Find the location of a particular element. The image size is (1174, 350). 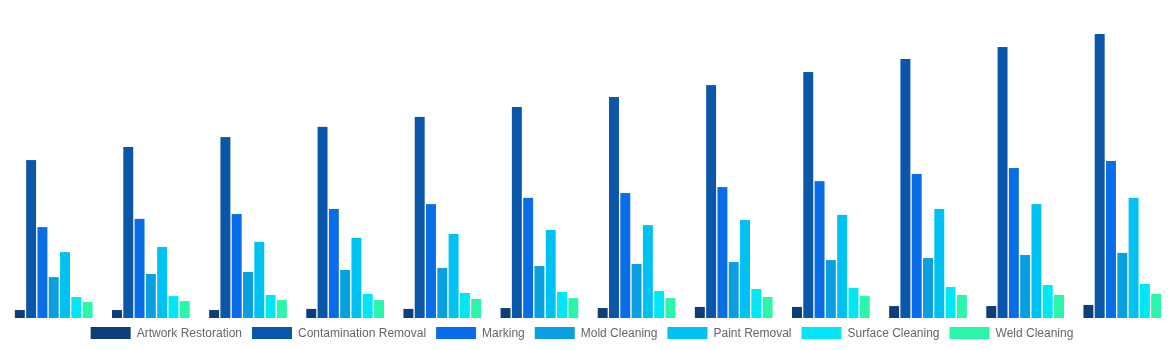

legend-label: Paint Removal is located at coordinates (752, 333).